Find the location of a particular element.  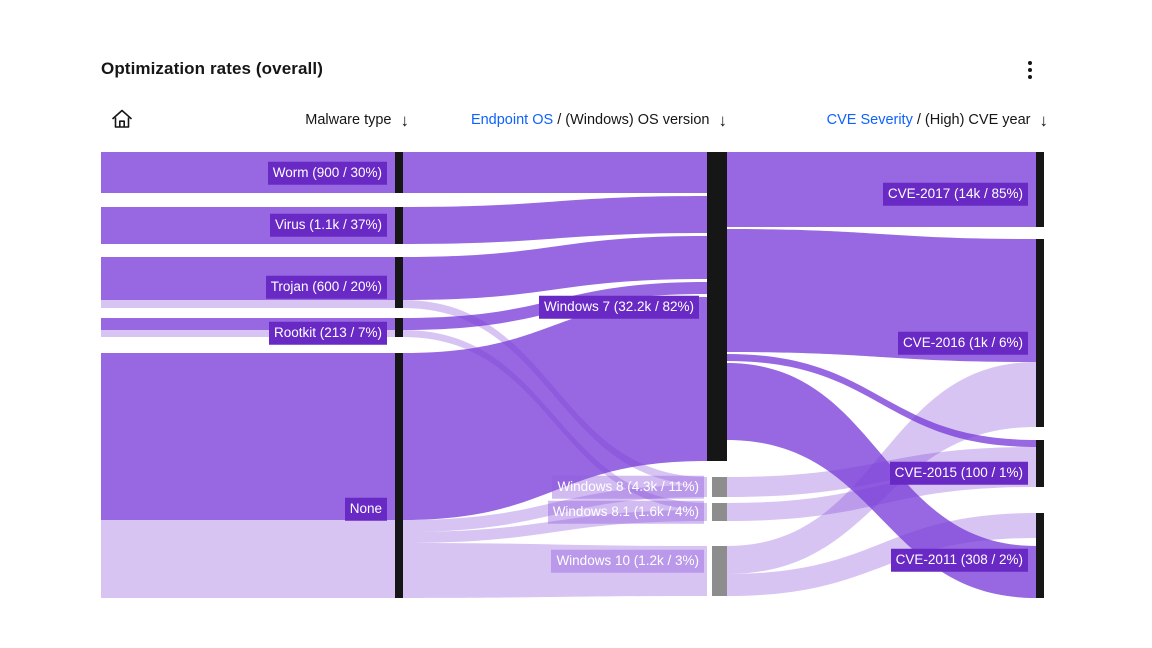

flow-trojan-to-win7 is located at coordinates (555, 268).